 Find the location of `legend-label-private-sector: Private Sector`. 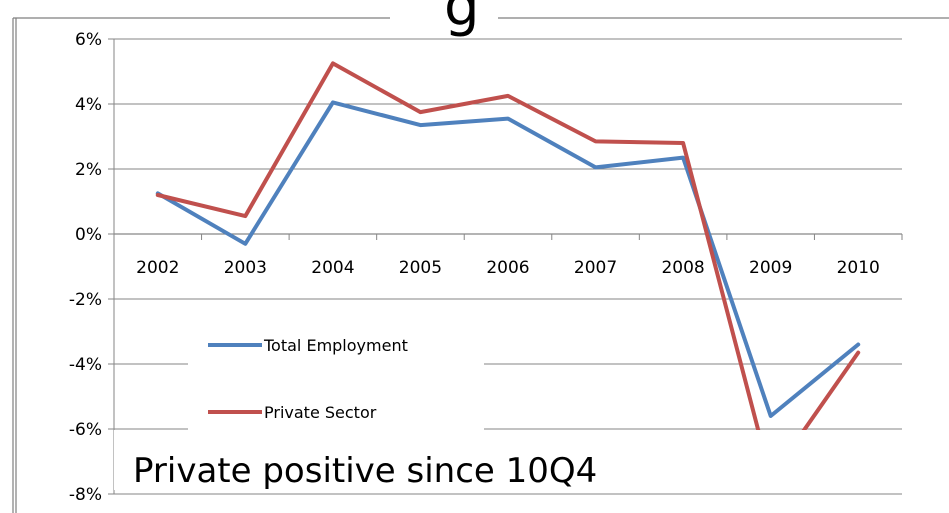

legend-label-private-sector: Private Sector is located at coordinates (320, 412).